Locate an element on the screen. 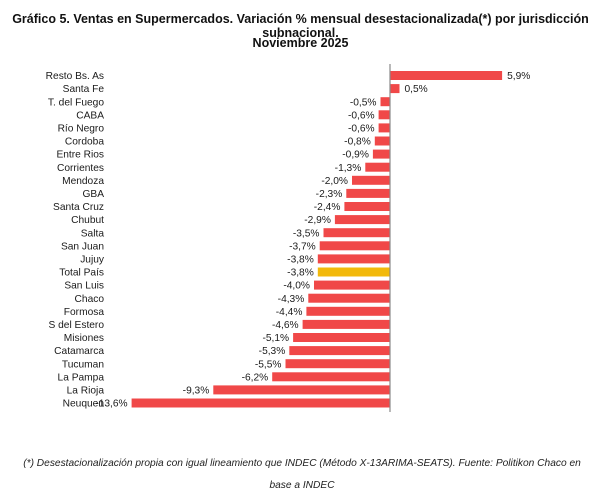 Image resolution: width=601 pixels, height=501 pixels. data-label: -3,5% is located at coordinates (306, 233).